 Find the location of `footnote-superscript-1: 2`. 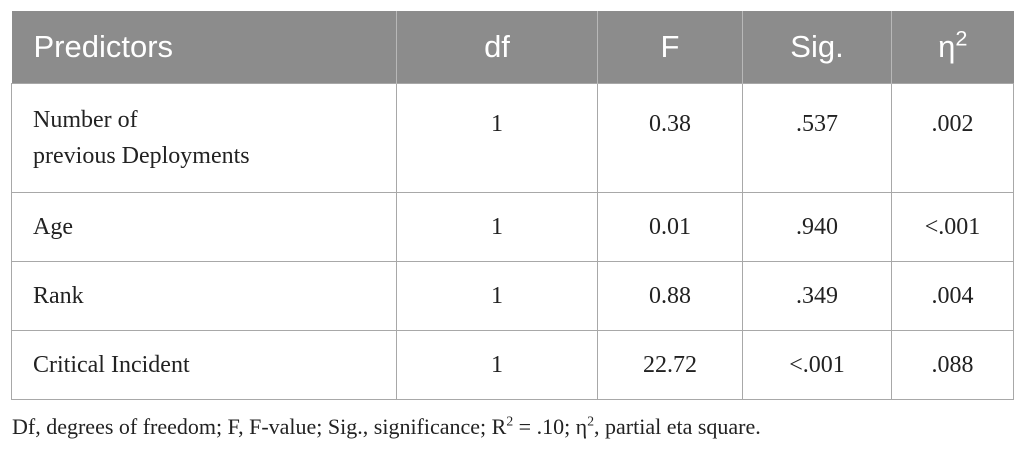

footnote-superscript-1: 2 is located at coordinates (510, 421).